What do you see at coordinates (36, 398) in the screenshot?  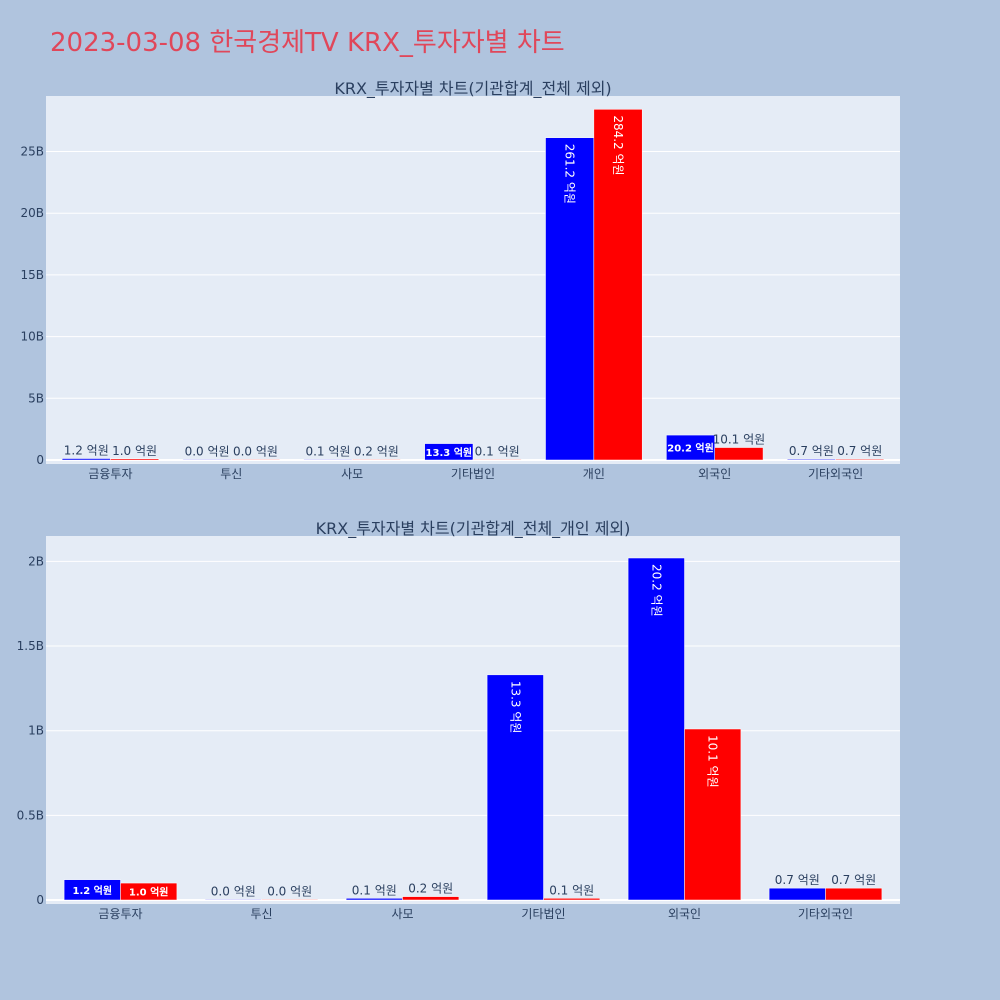 I see `y-tick-label: 5B` at bounding box center [36, 398].